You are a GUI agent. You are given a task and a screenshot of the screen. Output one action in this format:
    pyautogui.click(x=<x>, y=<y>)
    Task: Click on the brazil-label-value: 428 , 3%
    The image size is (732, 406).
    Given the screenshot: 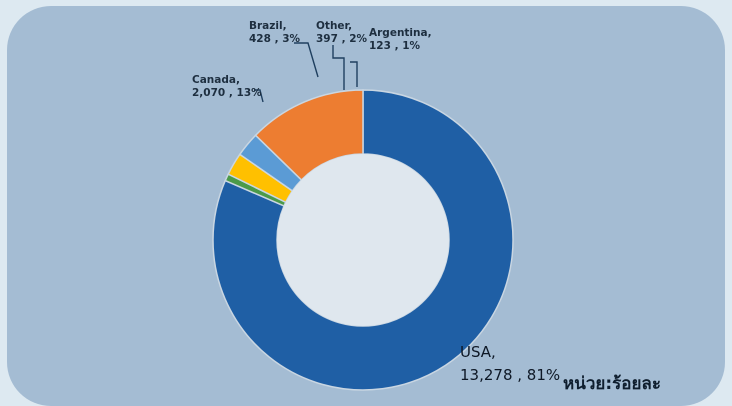 What is the action you would take?
    pyautogui.click(x=275, y=39)
    